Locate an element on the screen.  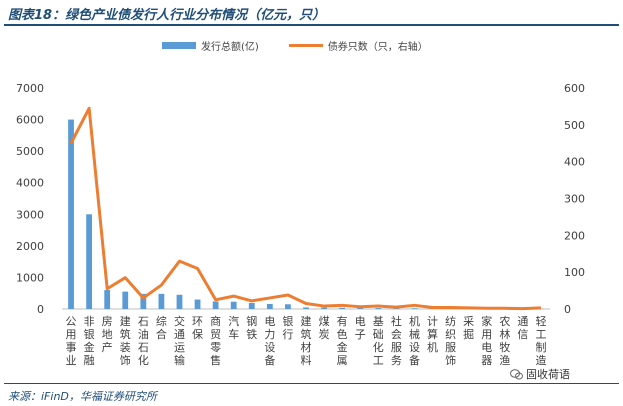
y2-tick-label: 300 is located at coordinates (574, 199).